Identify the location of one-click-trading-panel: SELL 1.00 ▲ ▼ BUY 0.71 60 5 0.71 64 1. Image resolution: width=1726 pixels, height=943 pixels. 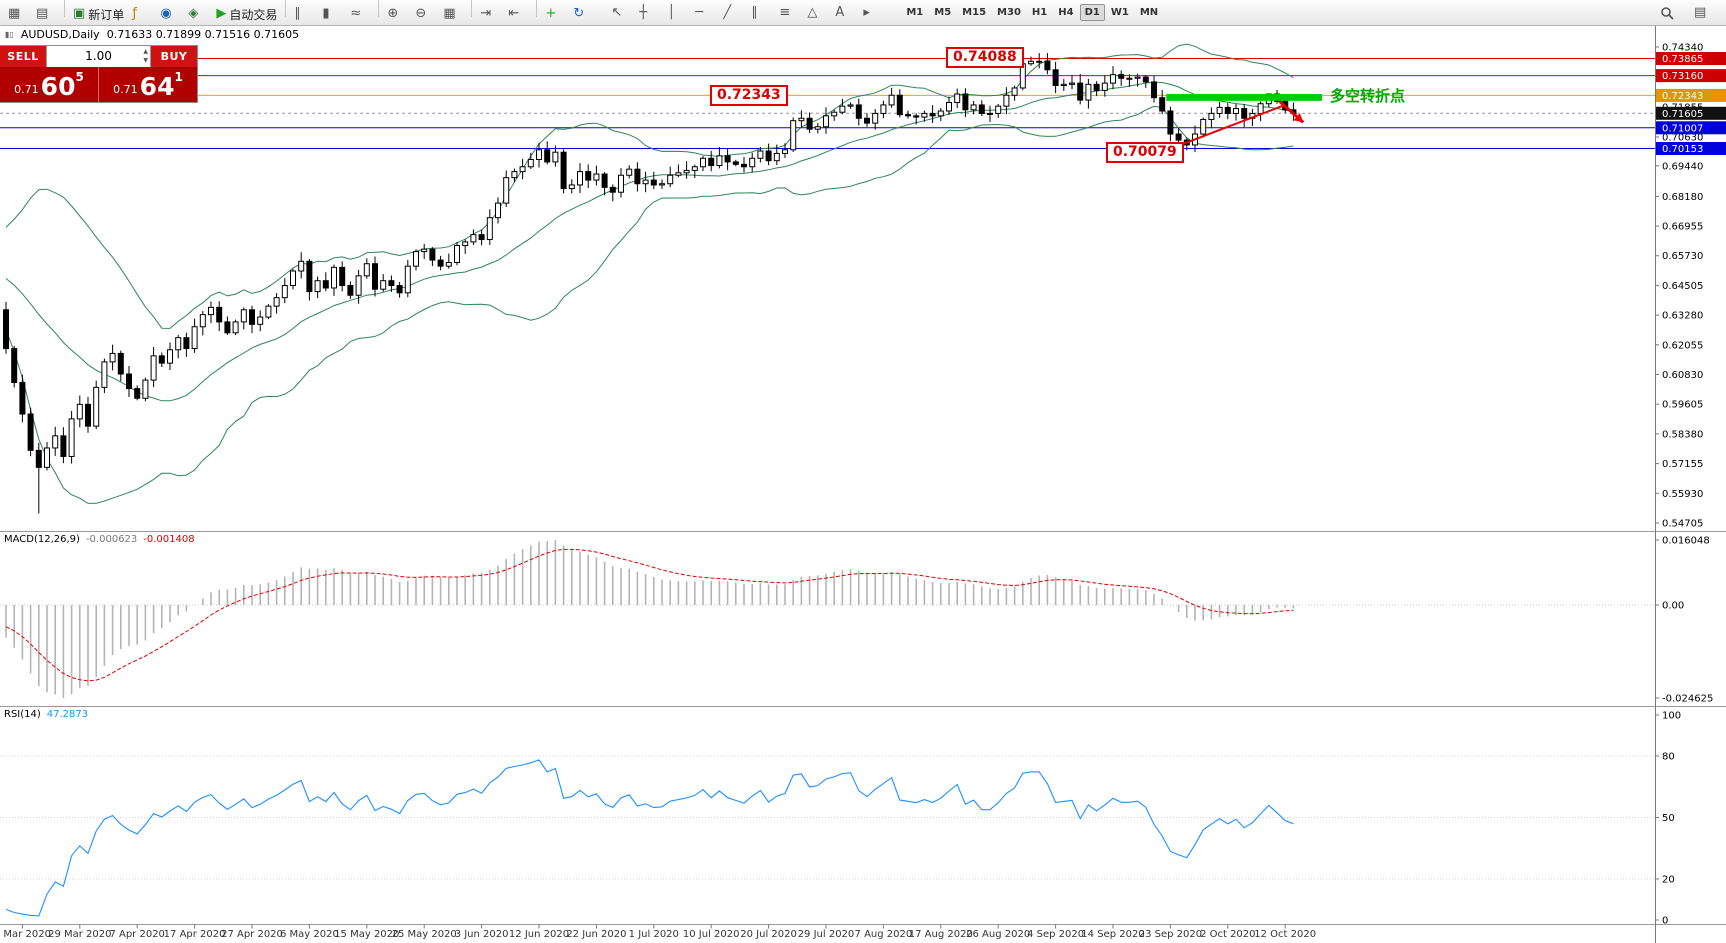
(99, 74).